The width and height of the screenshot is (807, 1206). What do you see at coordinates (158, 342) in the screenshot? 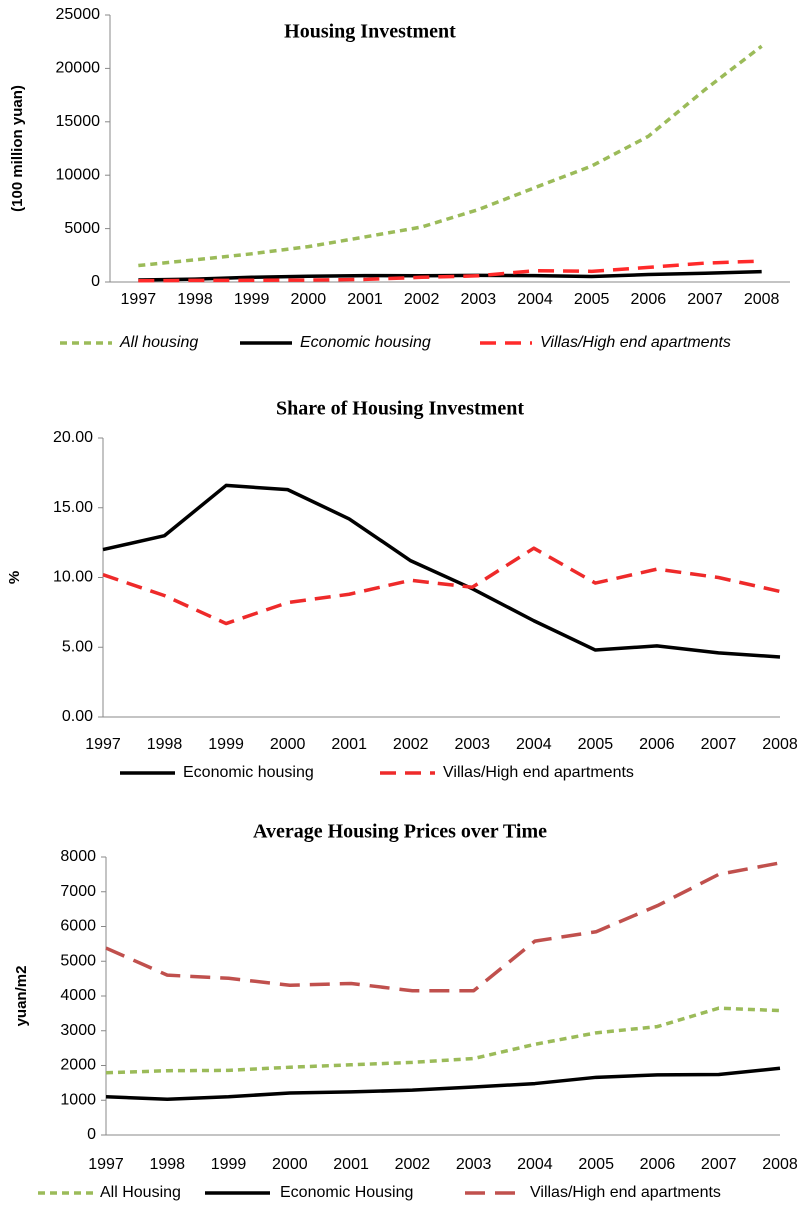
I see `legend-label: All housing` at bounding box center [158, 342].